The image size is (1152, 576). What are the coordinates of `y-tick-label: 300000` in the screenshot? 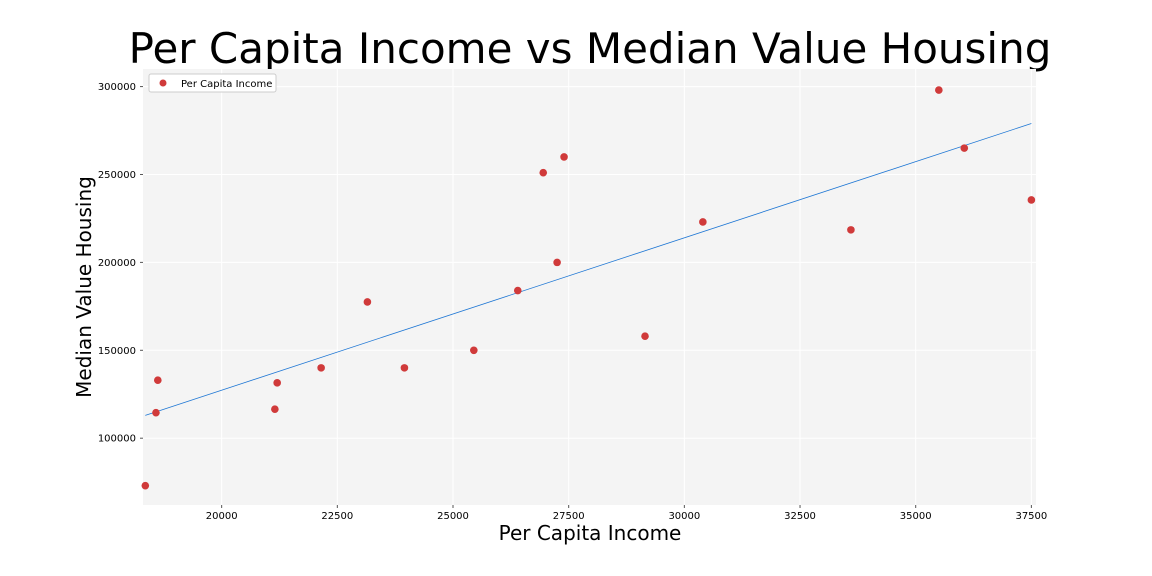 It's located at (117, 87).